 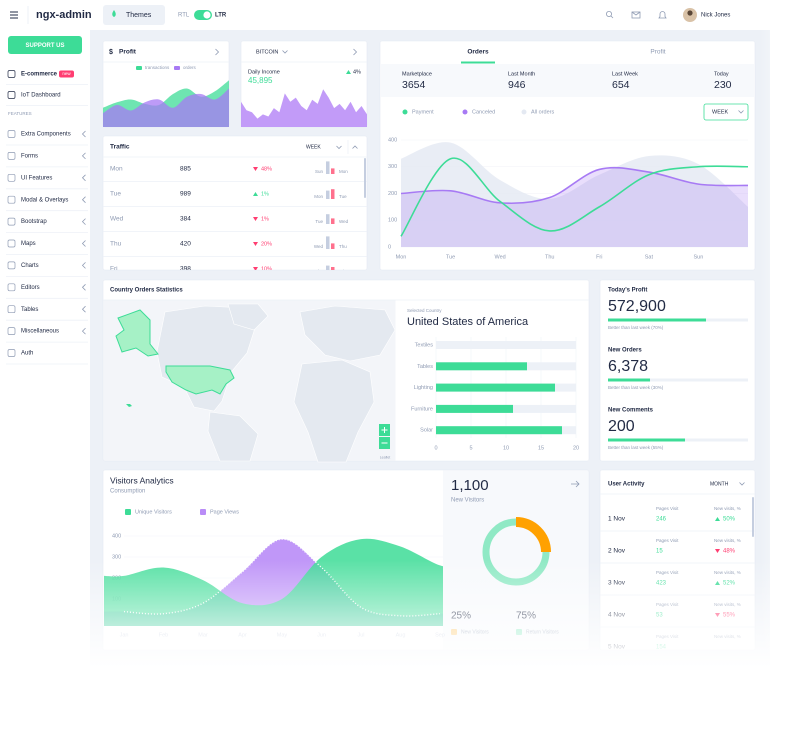 I want to click on menu-item: UI Features, so click(x=36, y=178).